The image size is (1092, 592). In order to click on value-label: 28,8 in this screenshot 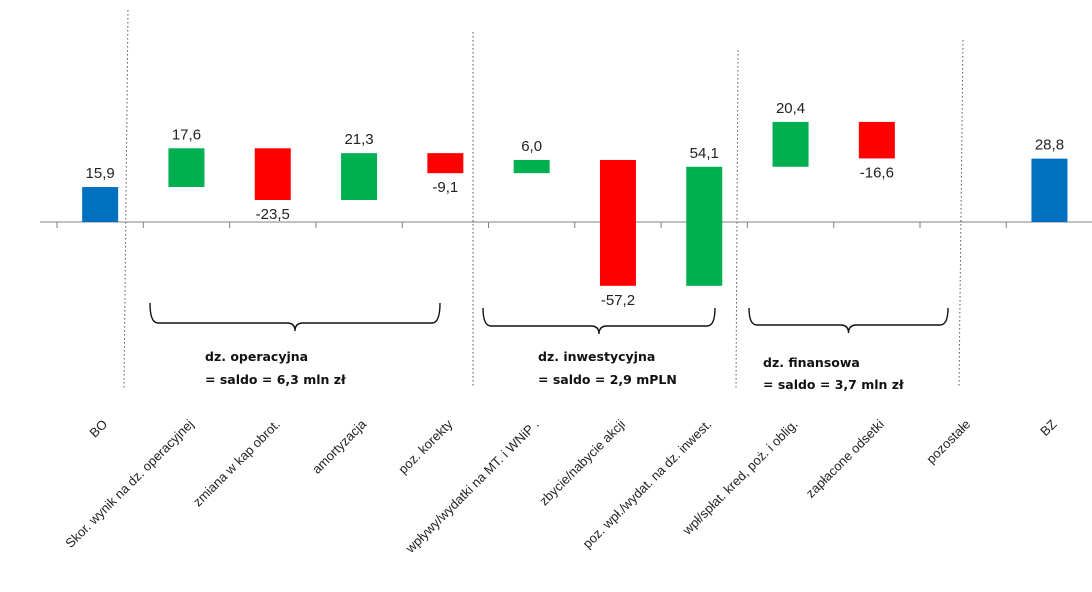, I will do `click(1049, 145)`.